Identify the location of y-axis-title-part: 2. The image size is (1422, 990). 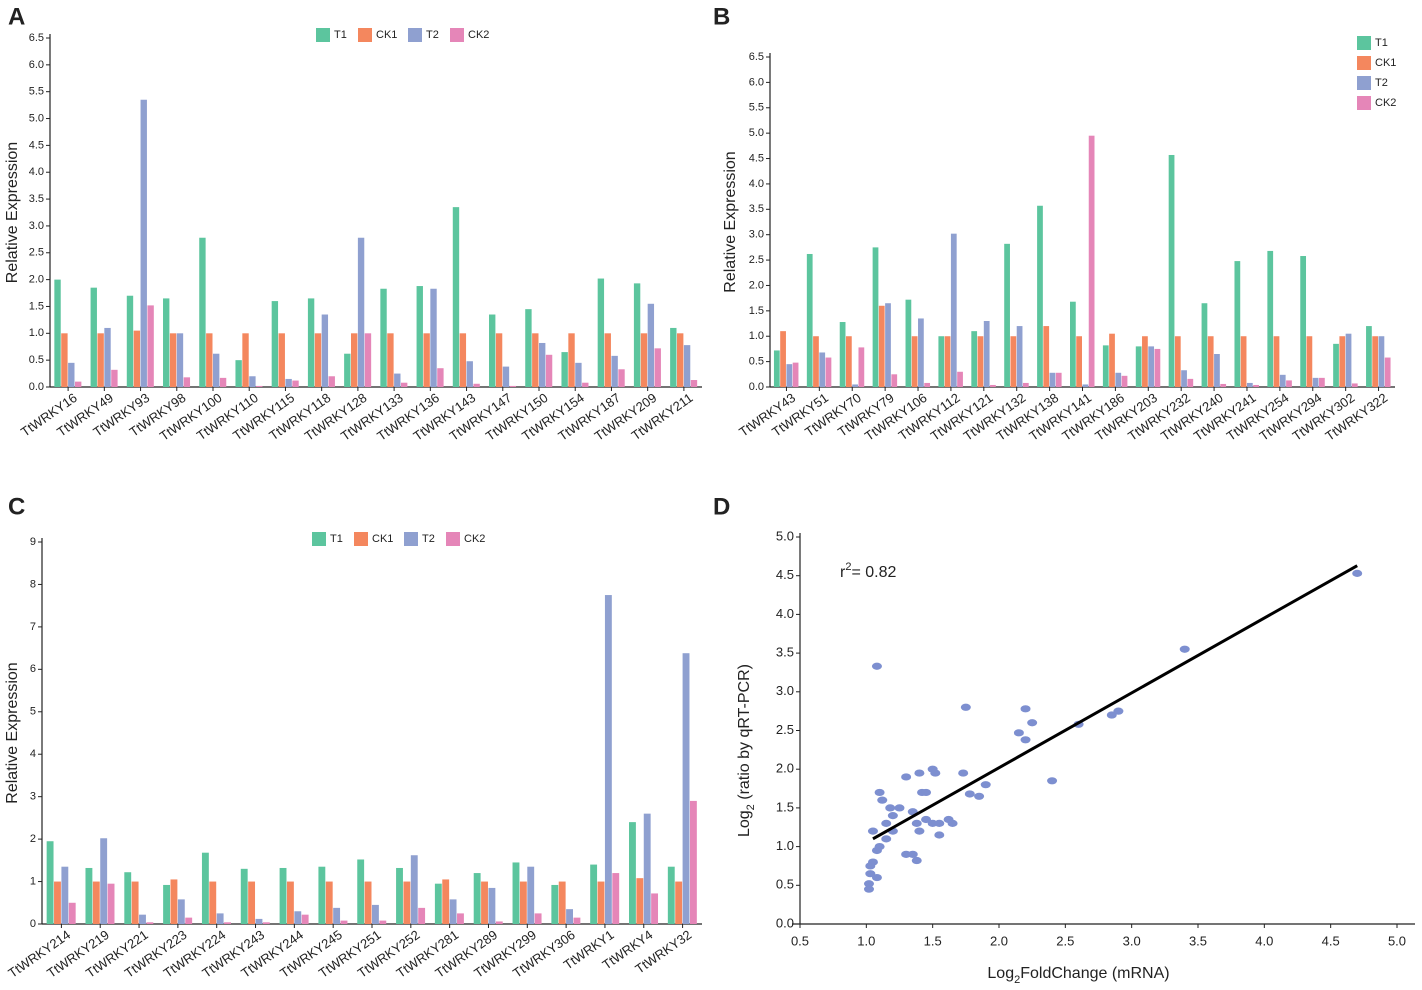
(751, 807).